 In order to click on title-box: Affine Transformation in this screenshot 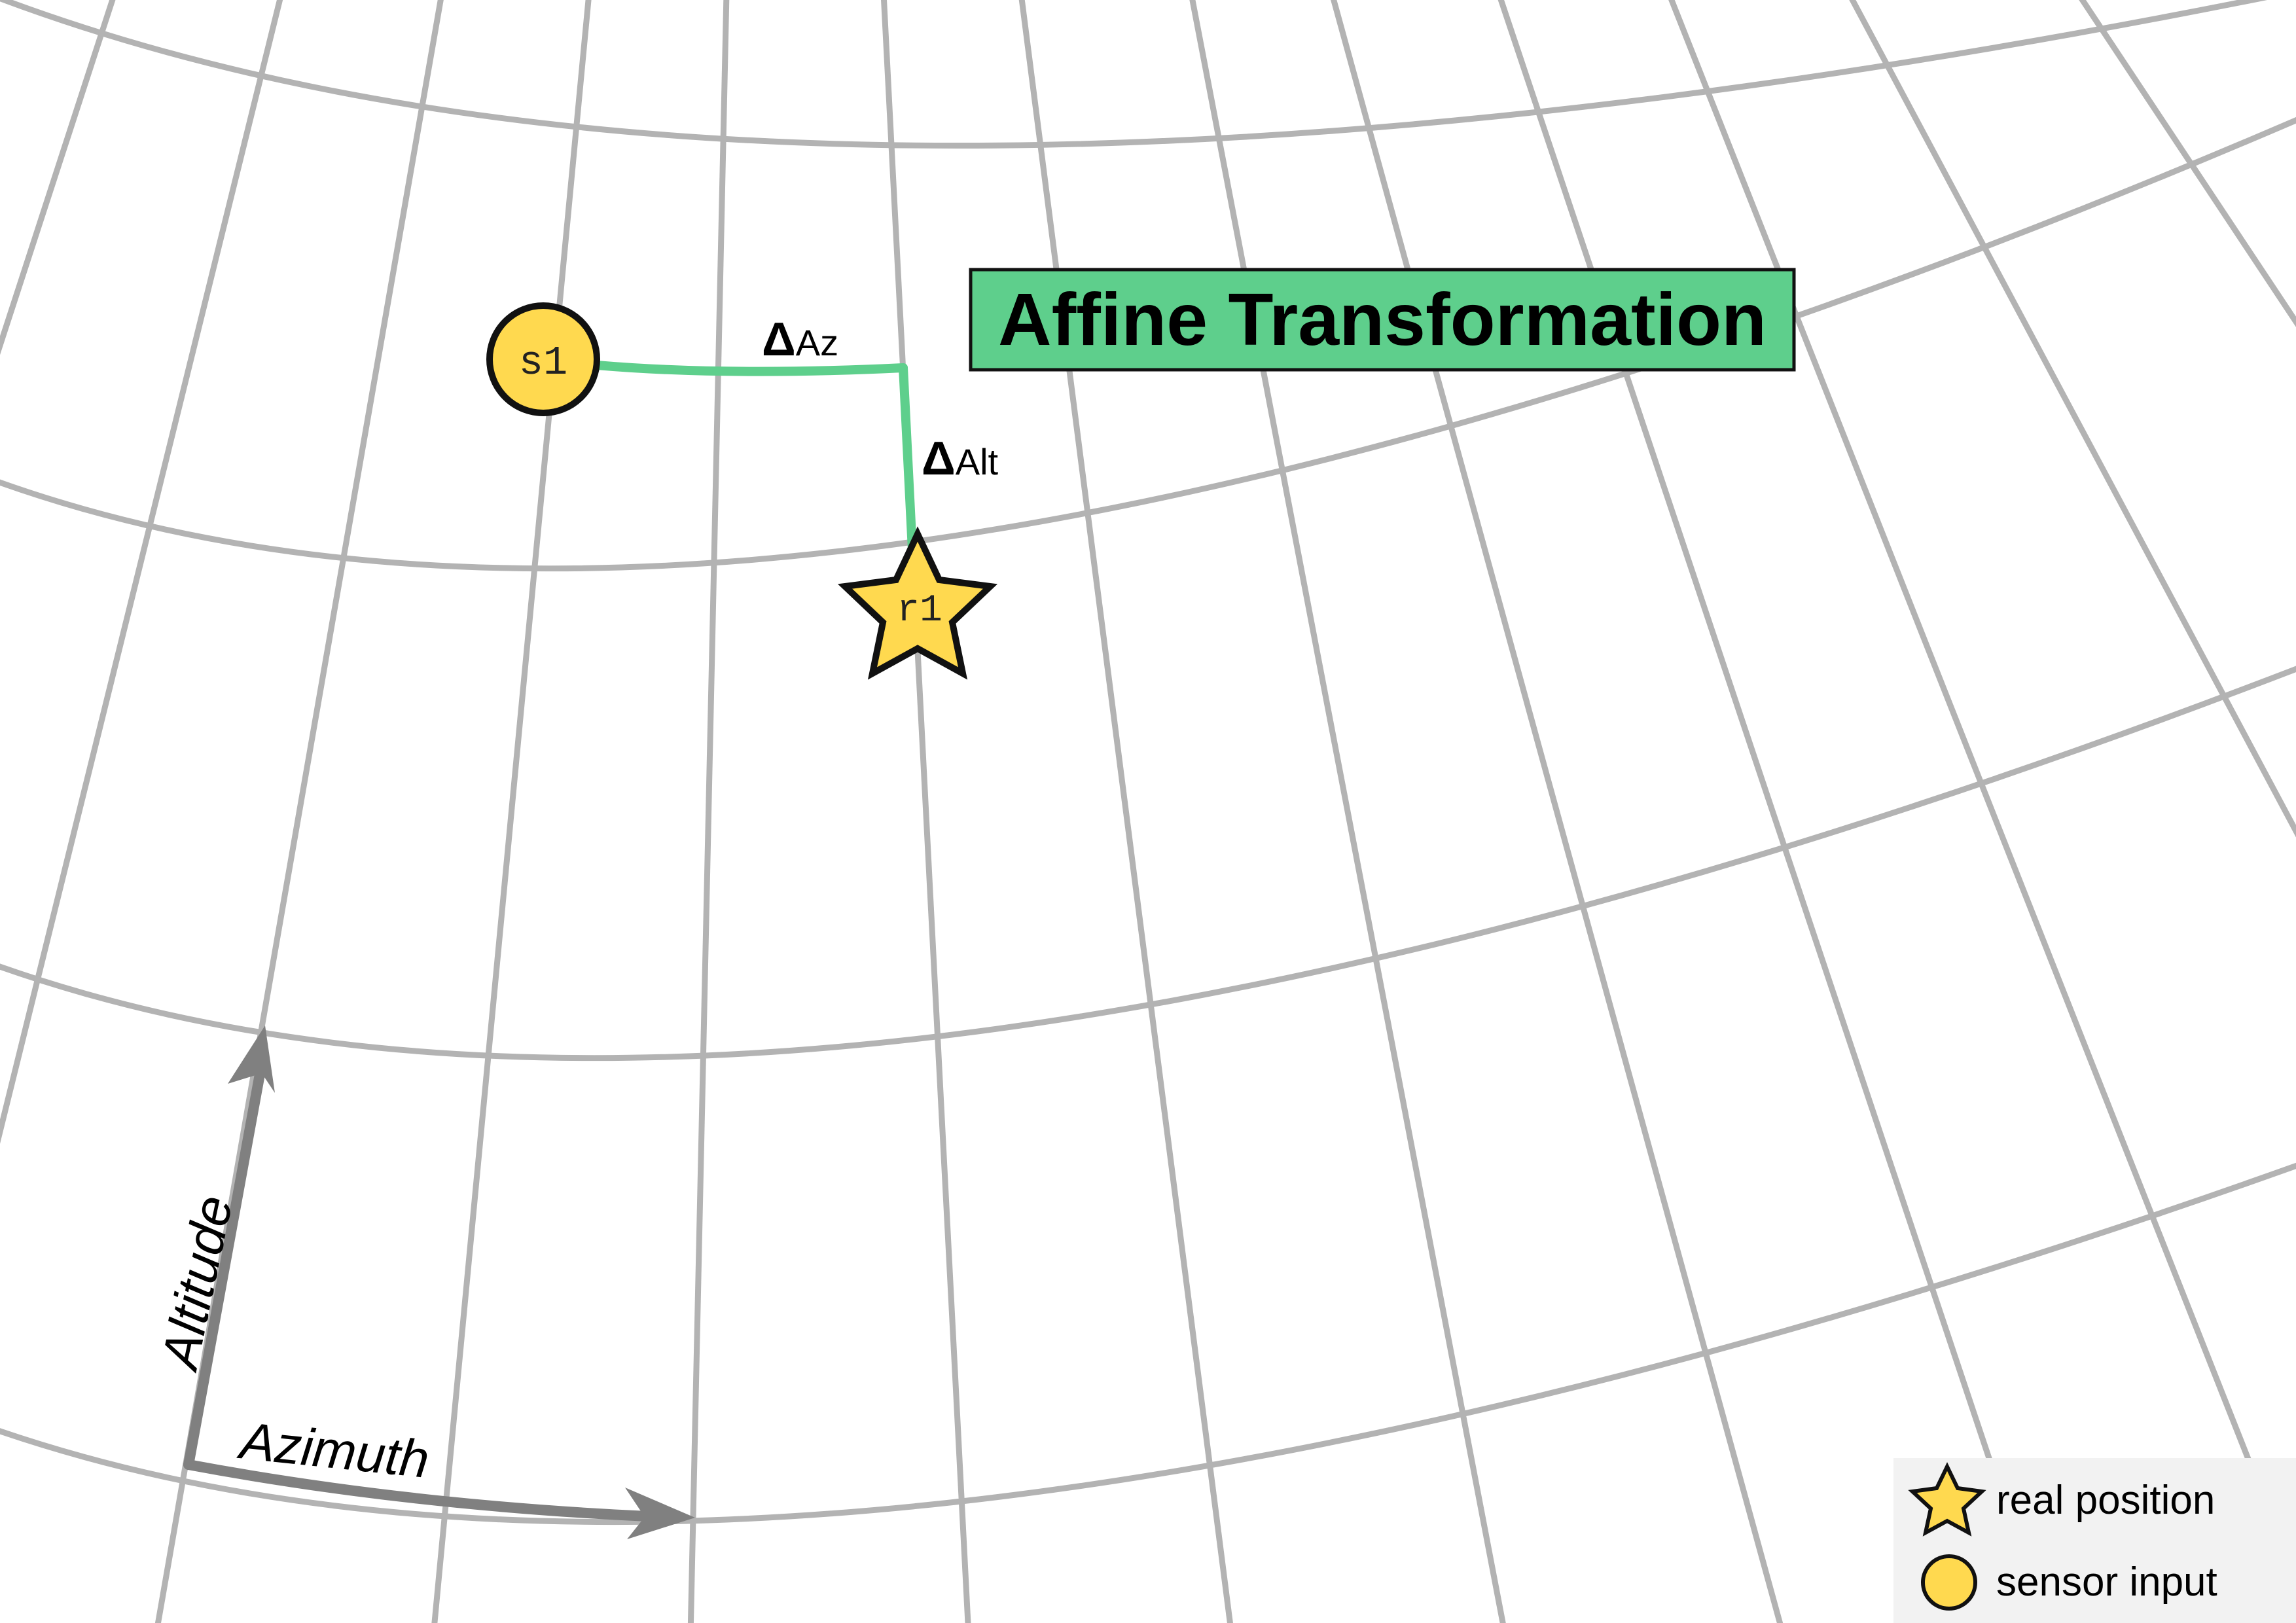, I will do `click(1382, 320)`.